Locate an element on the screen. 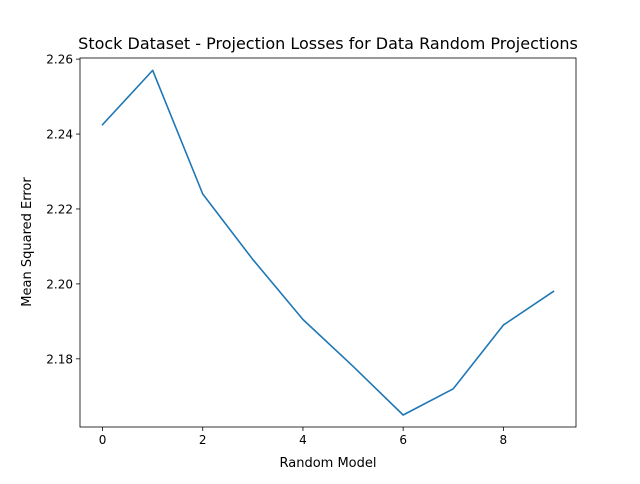 This screenshot has width=640, height=484. y-tick-label: 2.22 is located at coordinates (59, 209).